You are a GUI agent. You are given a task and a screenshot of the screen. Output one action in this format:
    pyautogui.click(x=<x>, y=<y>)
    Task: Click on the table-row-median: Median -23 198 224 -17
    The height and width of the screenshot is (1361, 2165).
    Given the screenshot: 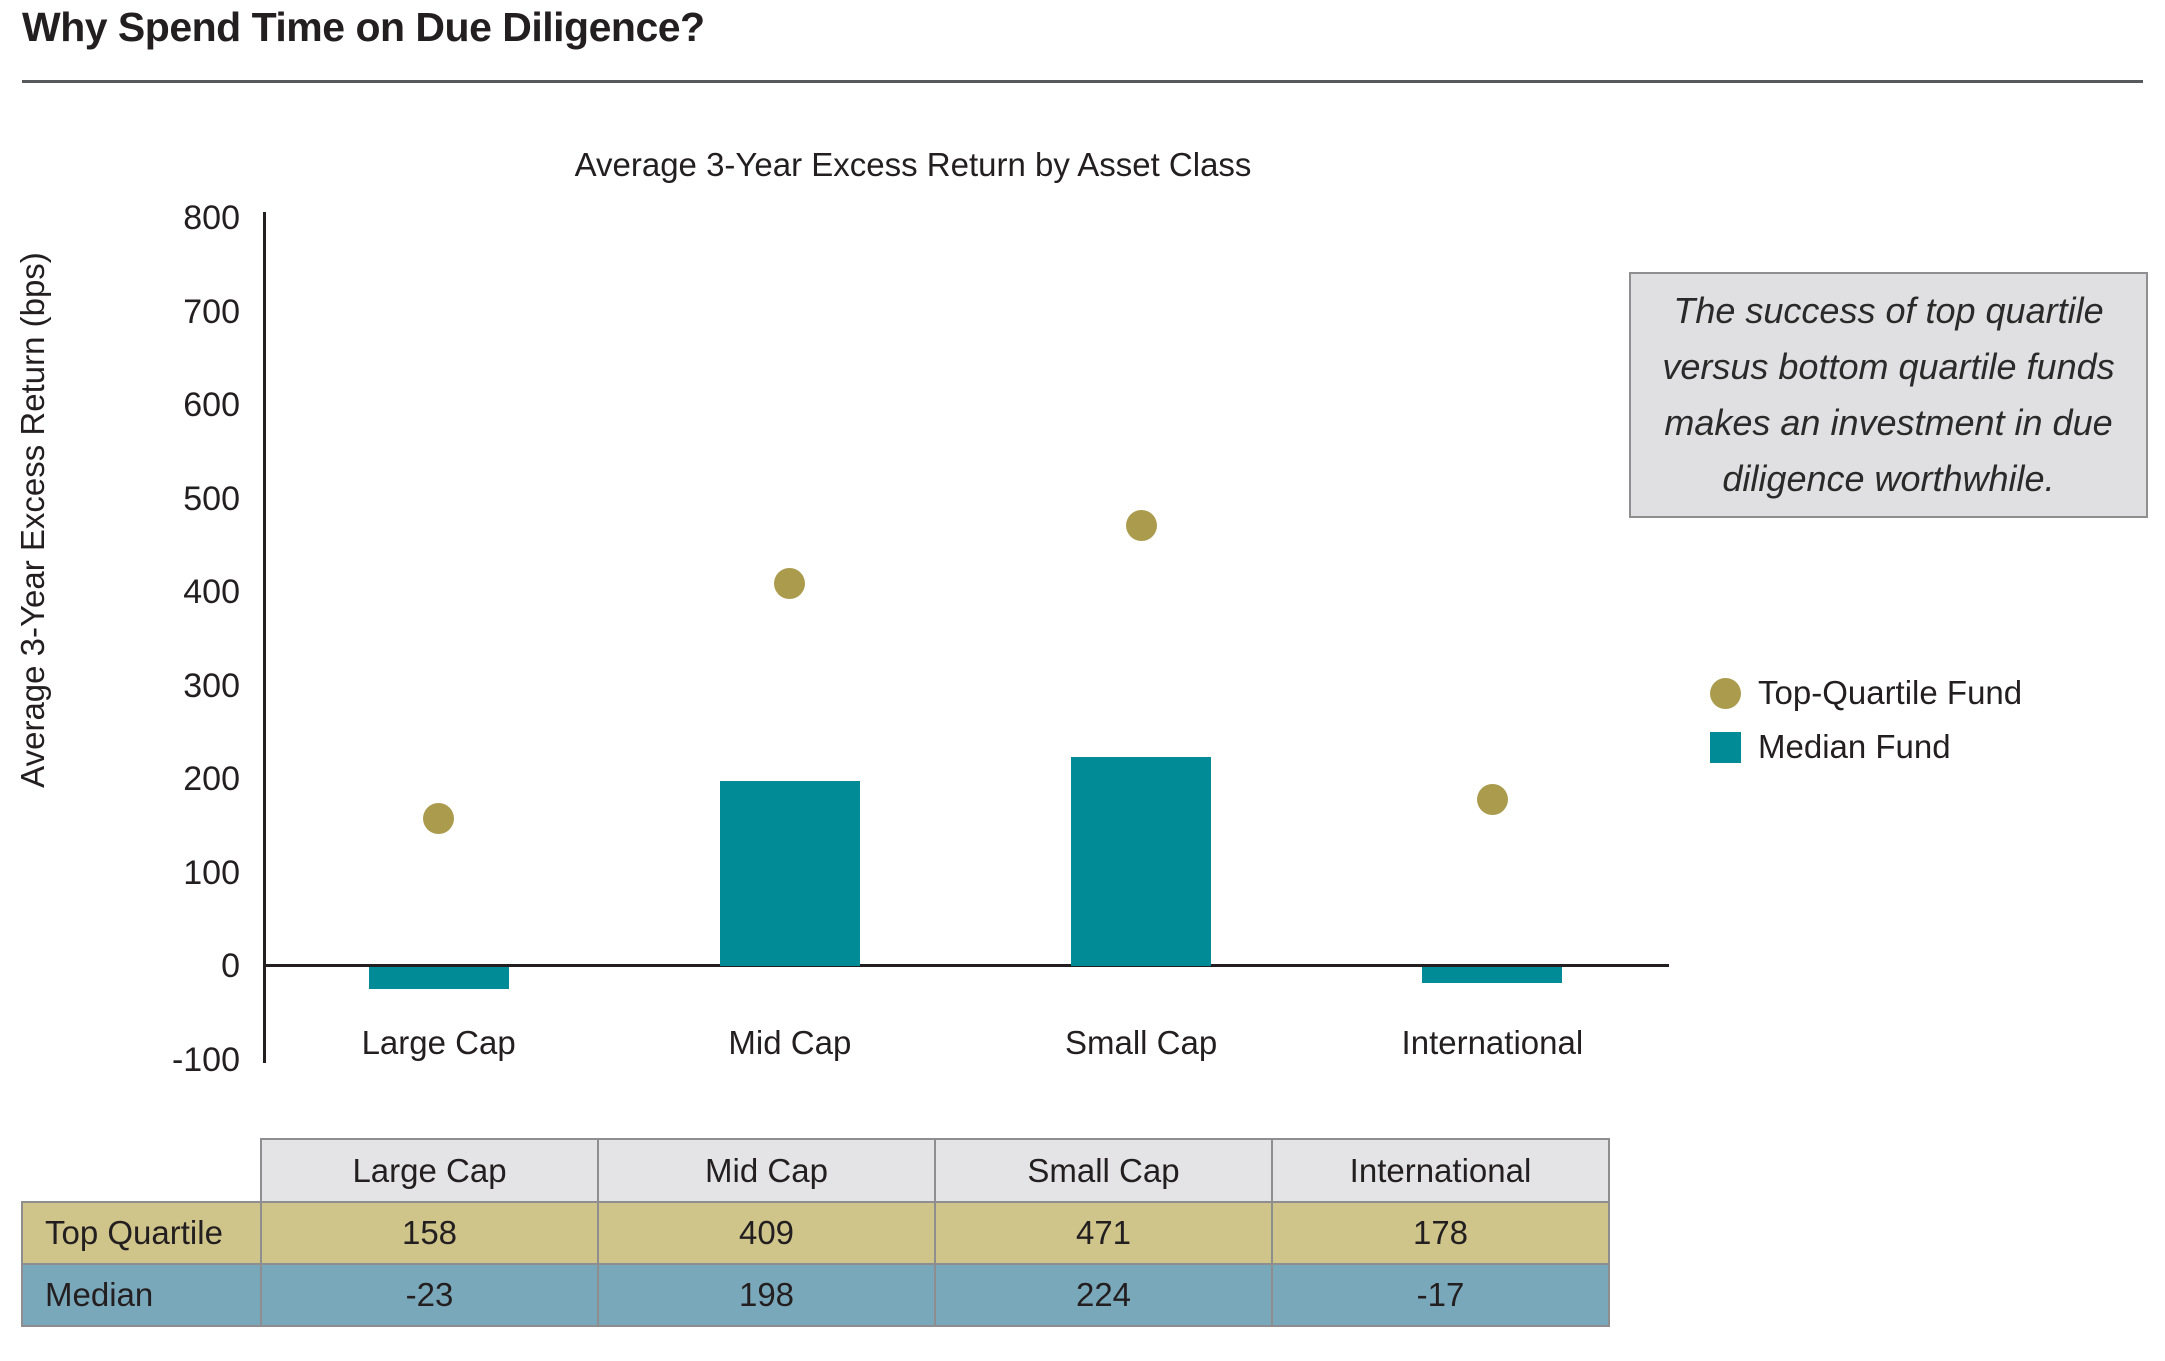 What is the action you would take?
    pyautogui.click(x=815, y=1295)
    